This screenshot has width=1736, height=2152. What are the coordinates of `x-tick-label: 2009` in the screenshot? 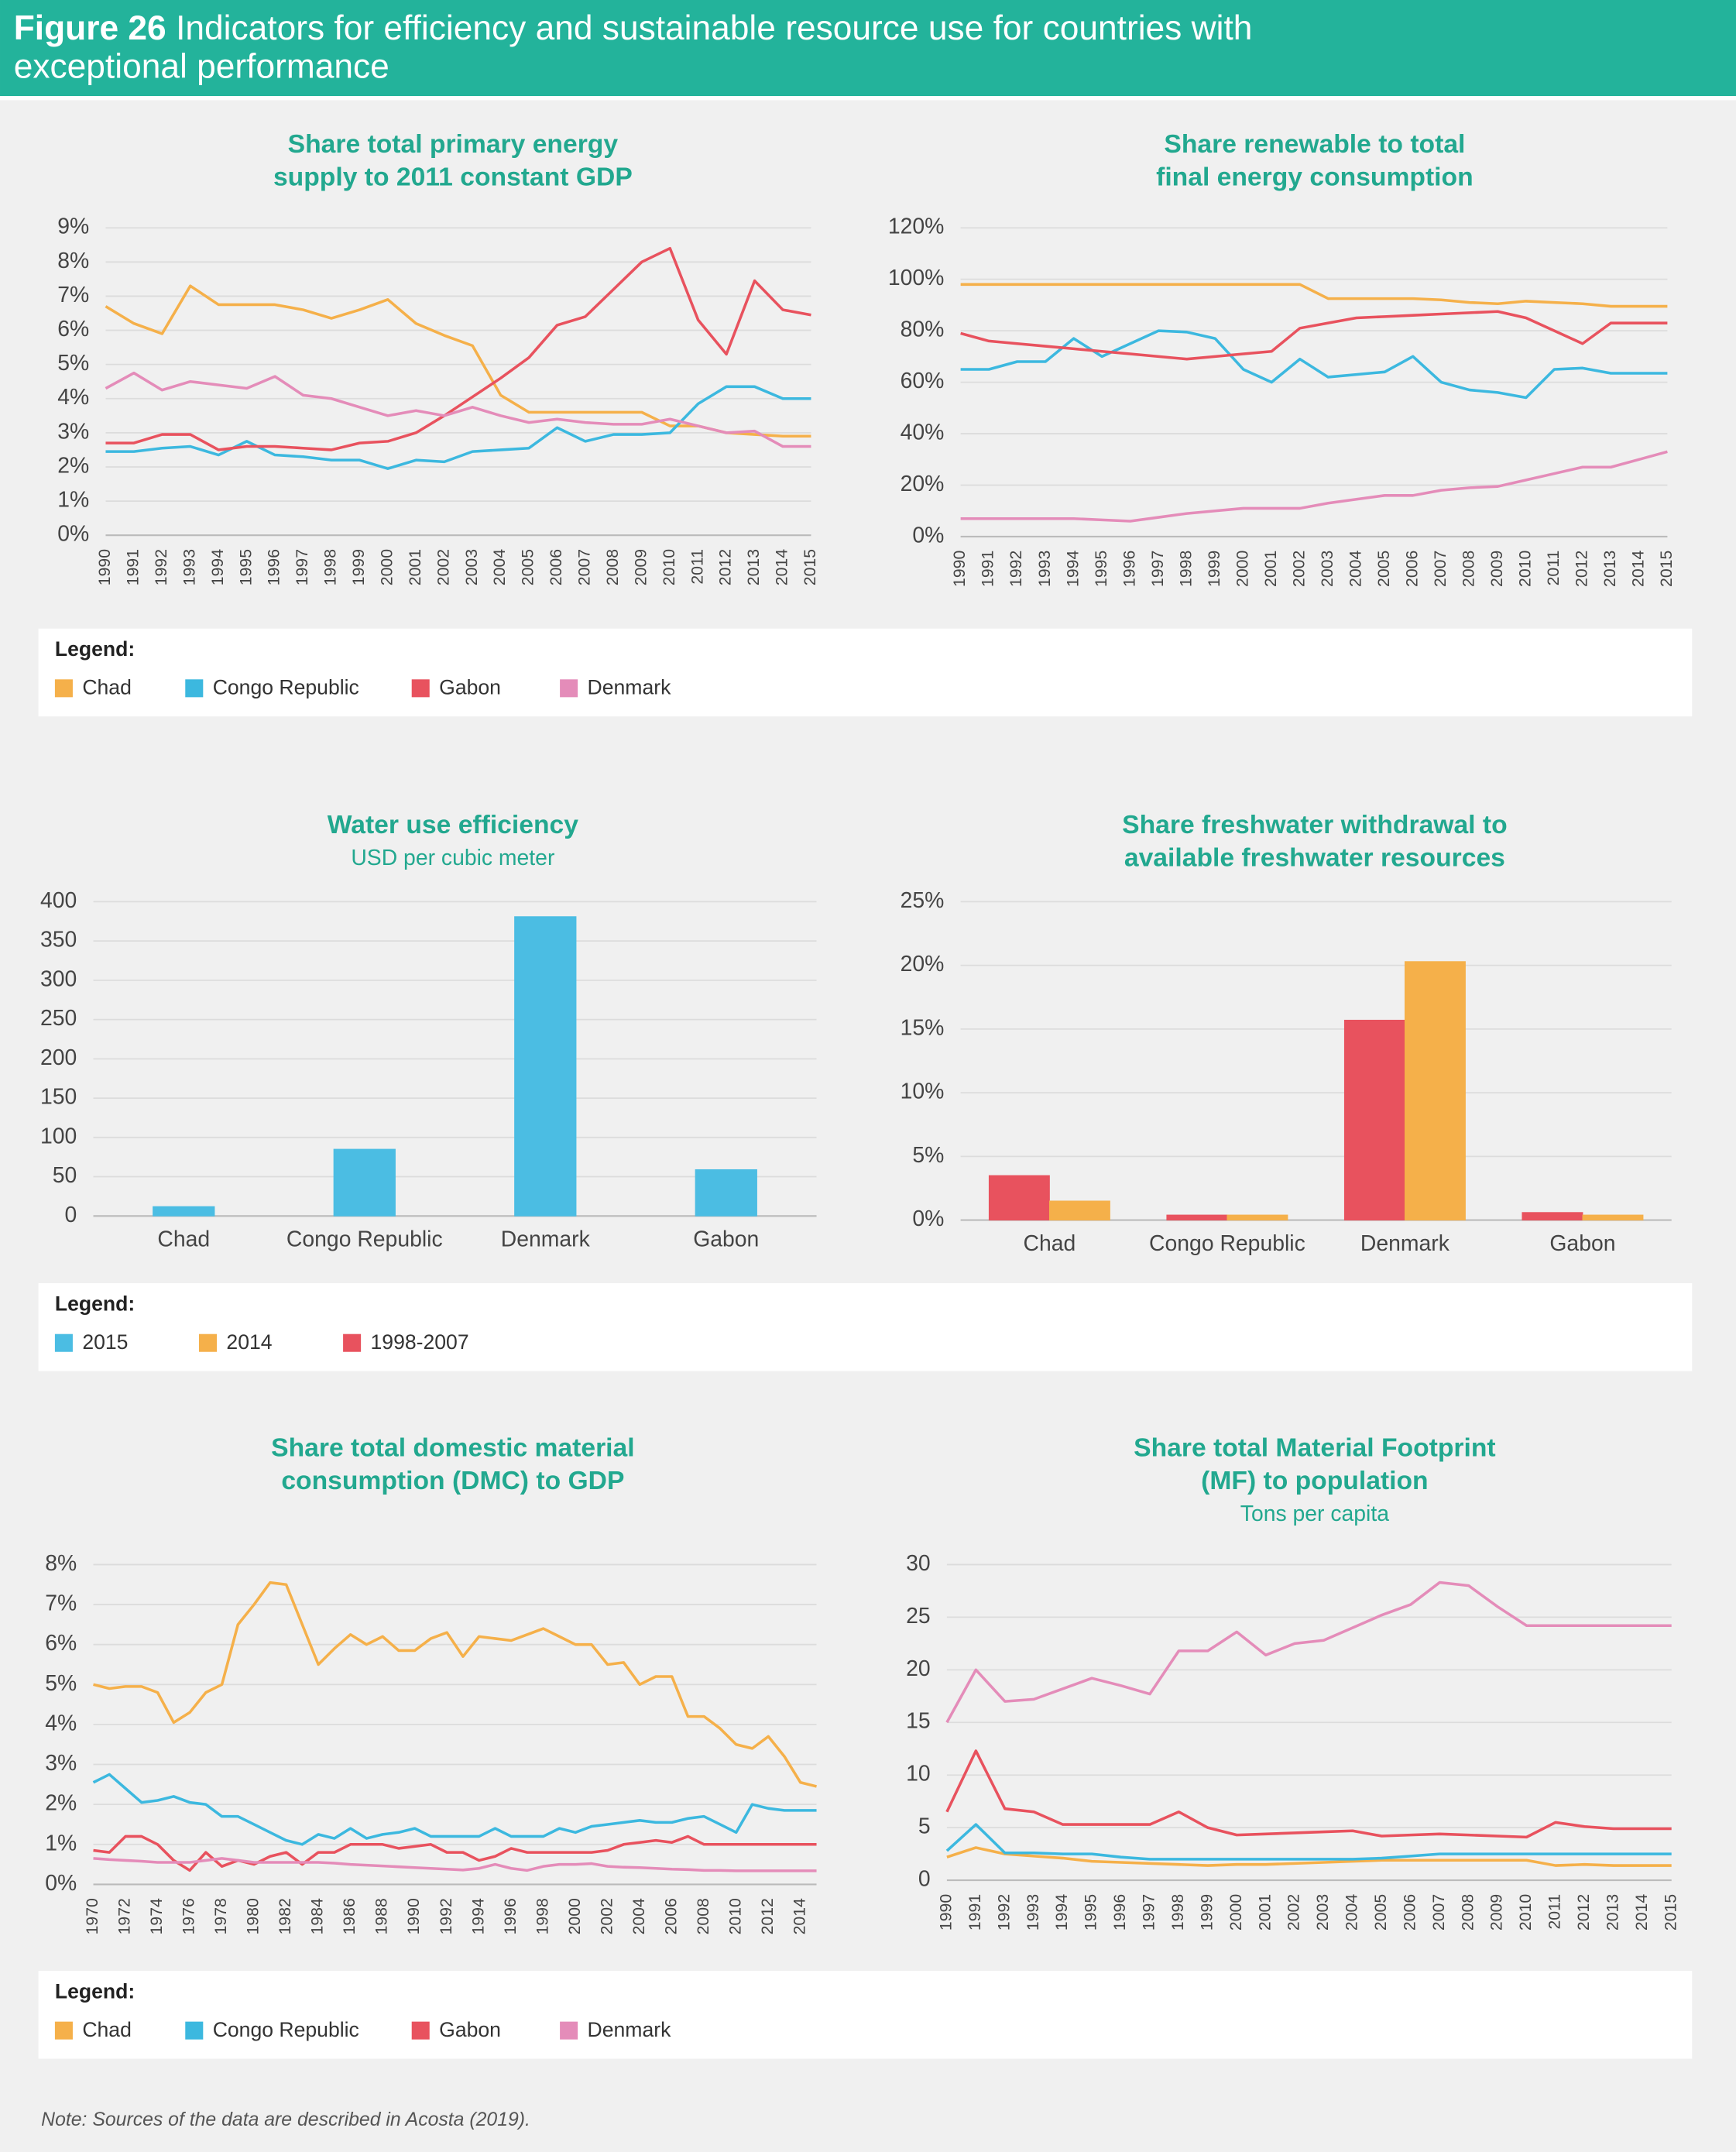 It's located at (1496, 1912).